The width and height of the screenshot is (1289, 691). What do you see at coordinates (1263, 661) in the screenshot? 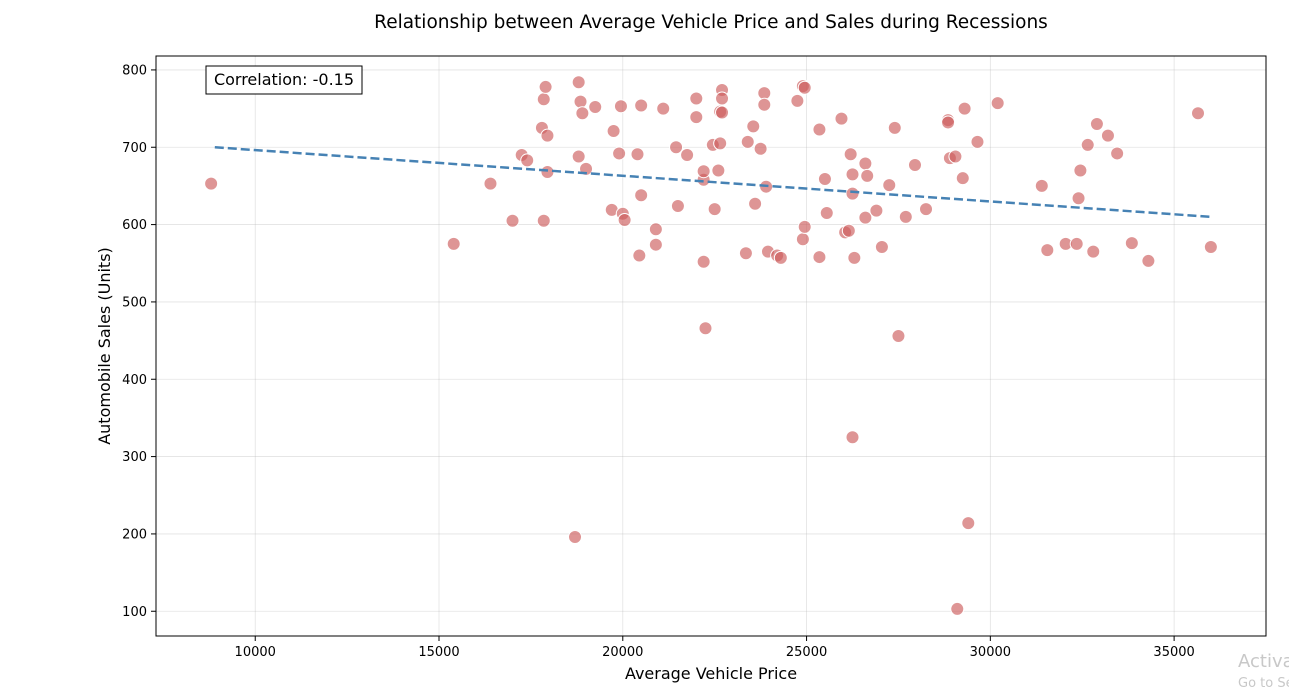
I see `activation-watermark: Activa` at bounding box center [1263, 661].